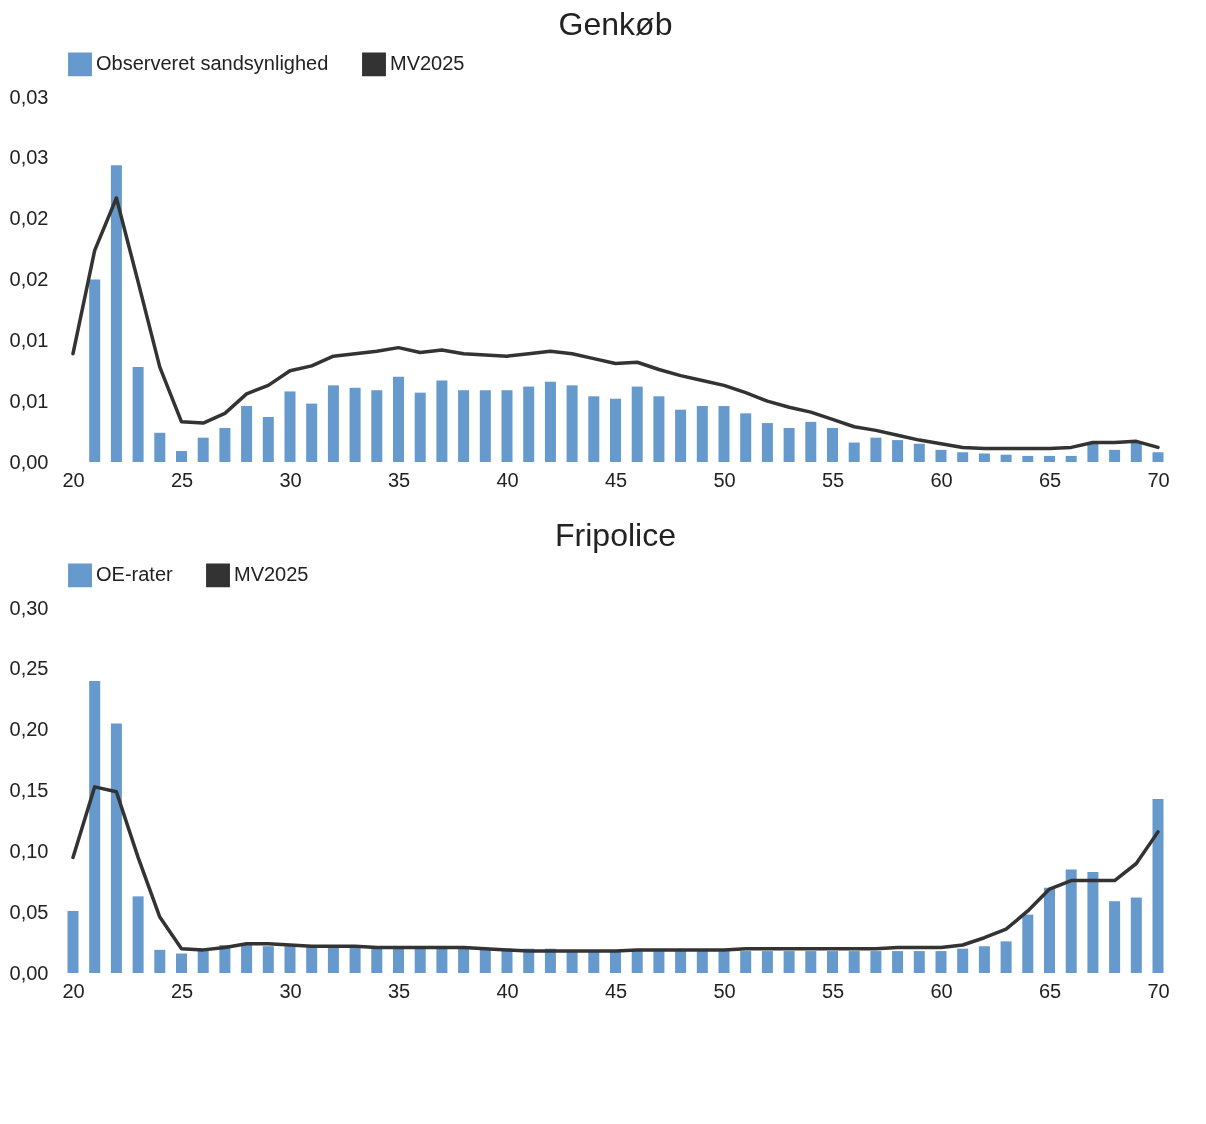 The image size is (1206, 1124). What do you see at coordinates (29, 461) in the screenshot?
I see `y-tick-label: 0,00` at bounding box center [29, 461].